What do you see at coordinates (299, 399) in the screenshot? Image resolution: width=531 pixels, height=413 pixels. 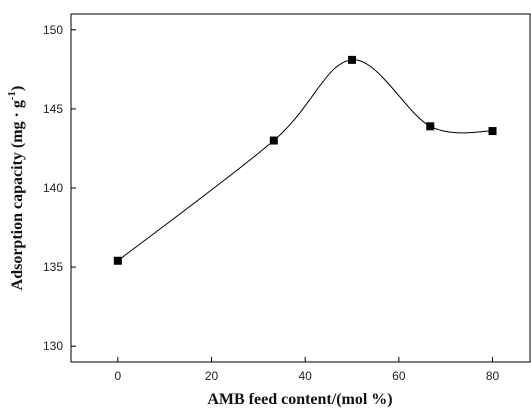 I see `x-axis-label: AMB feed content/(mol %)` at bounding box center [299, 399].